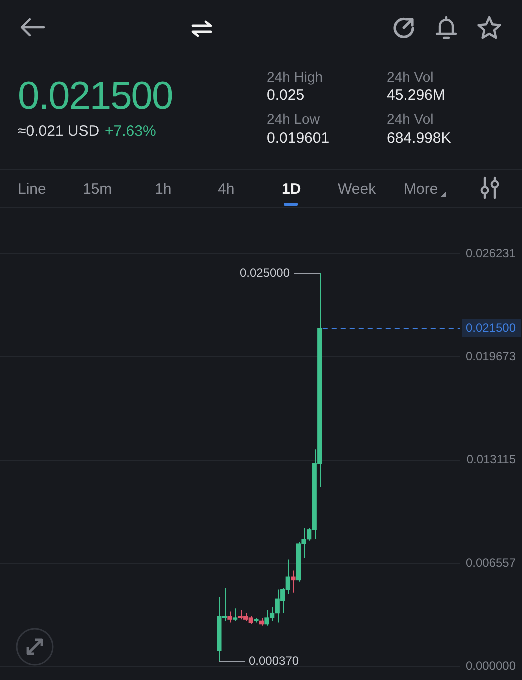  I want to click on text: 0.019601, so click(298, 139).